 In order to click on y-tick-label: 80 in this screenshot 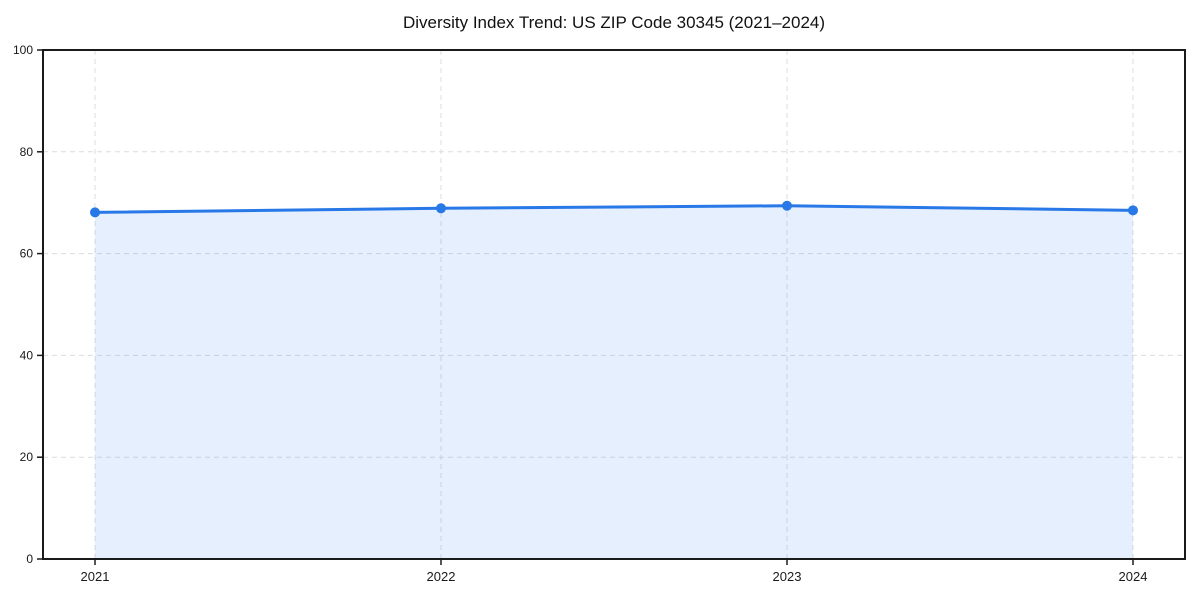, I will do `click(27, 152)`.